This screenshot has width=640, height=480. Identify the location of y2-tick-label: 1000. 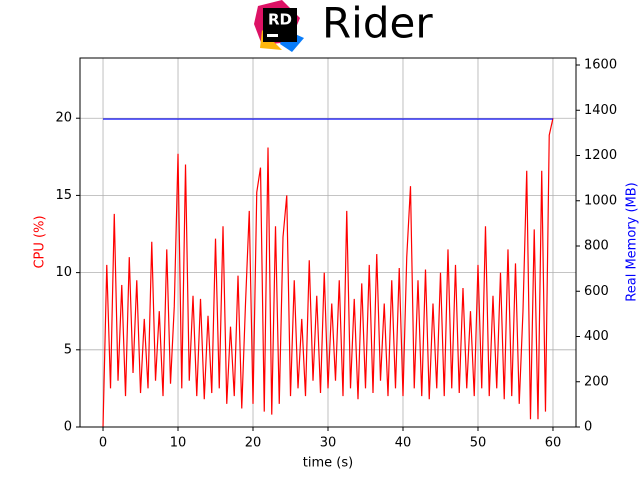
(600, 200).